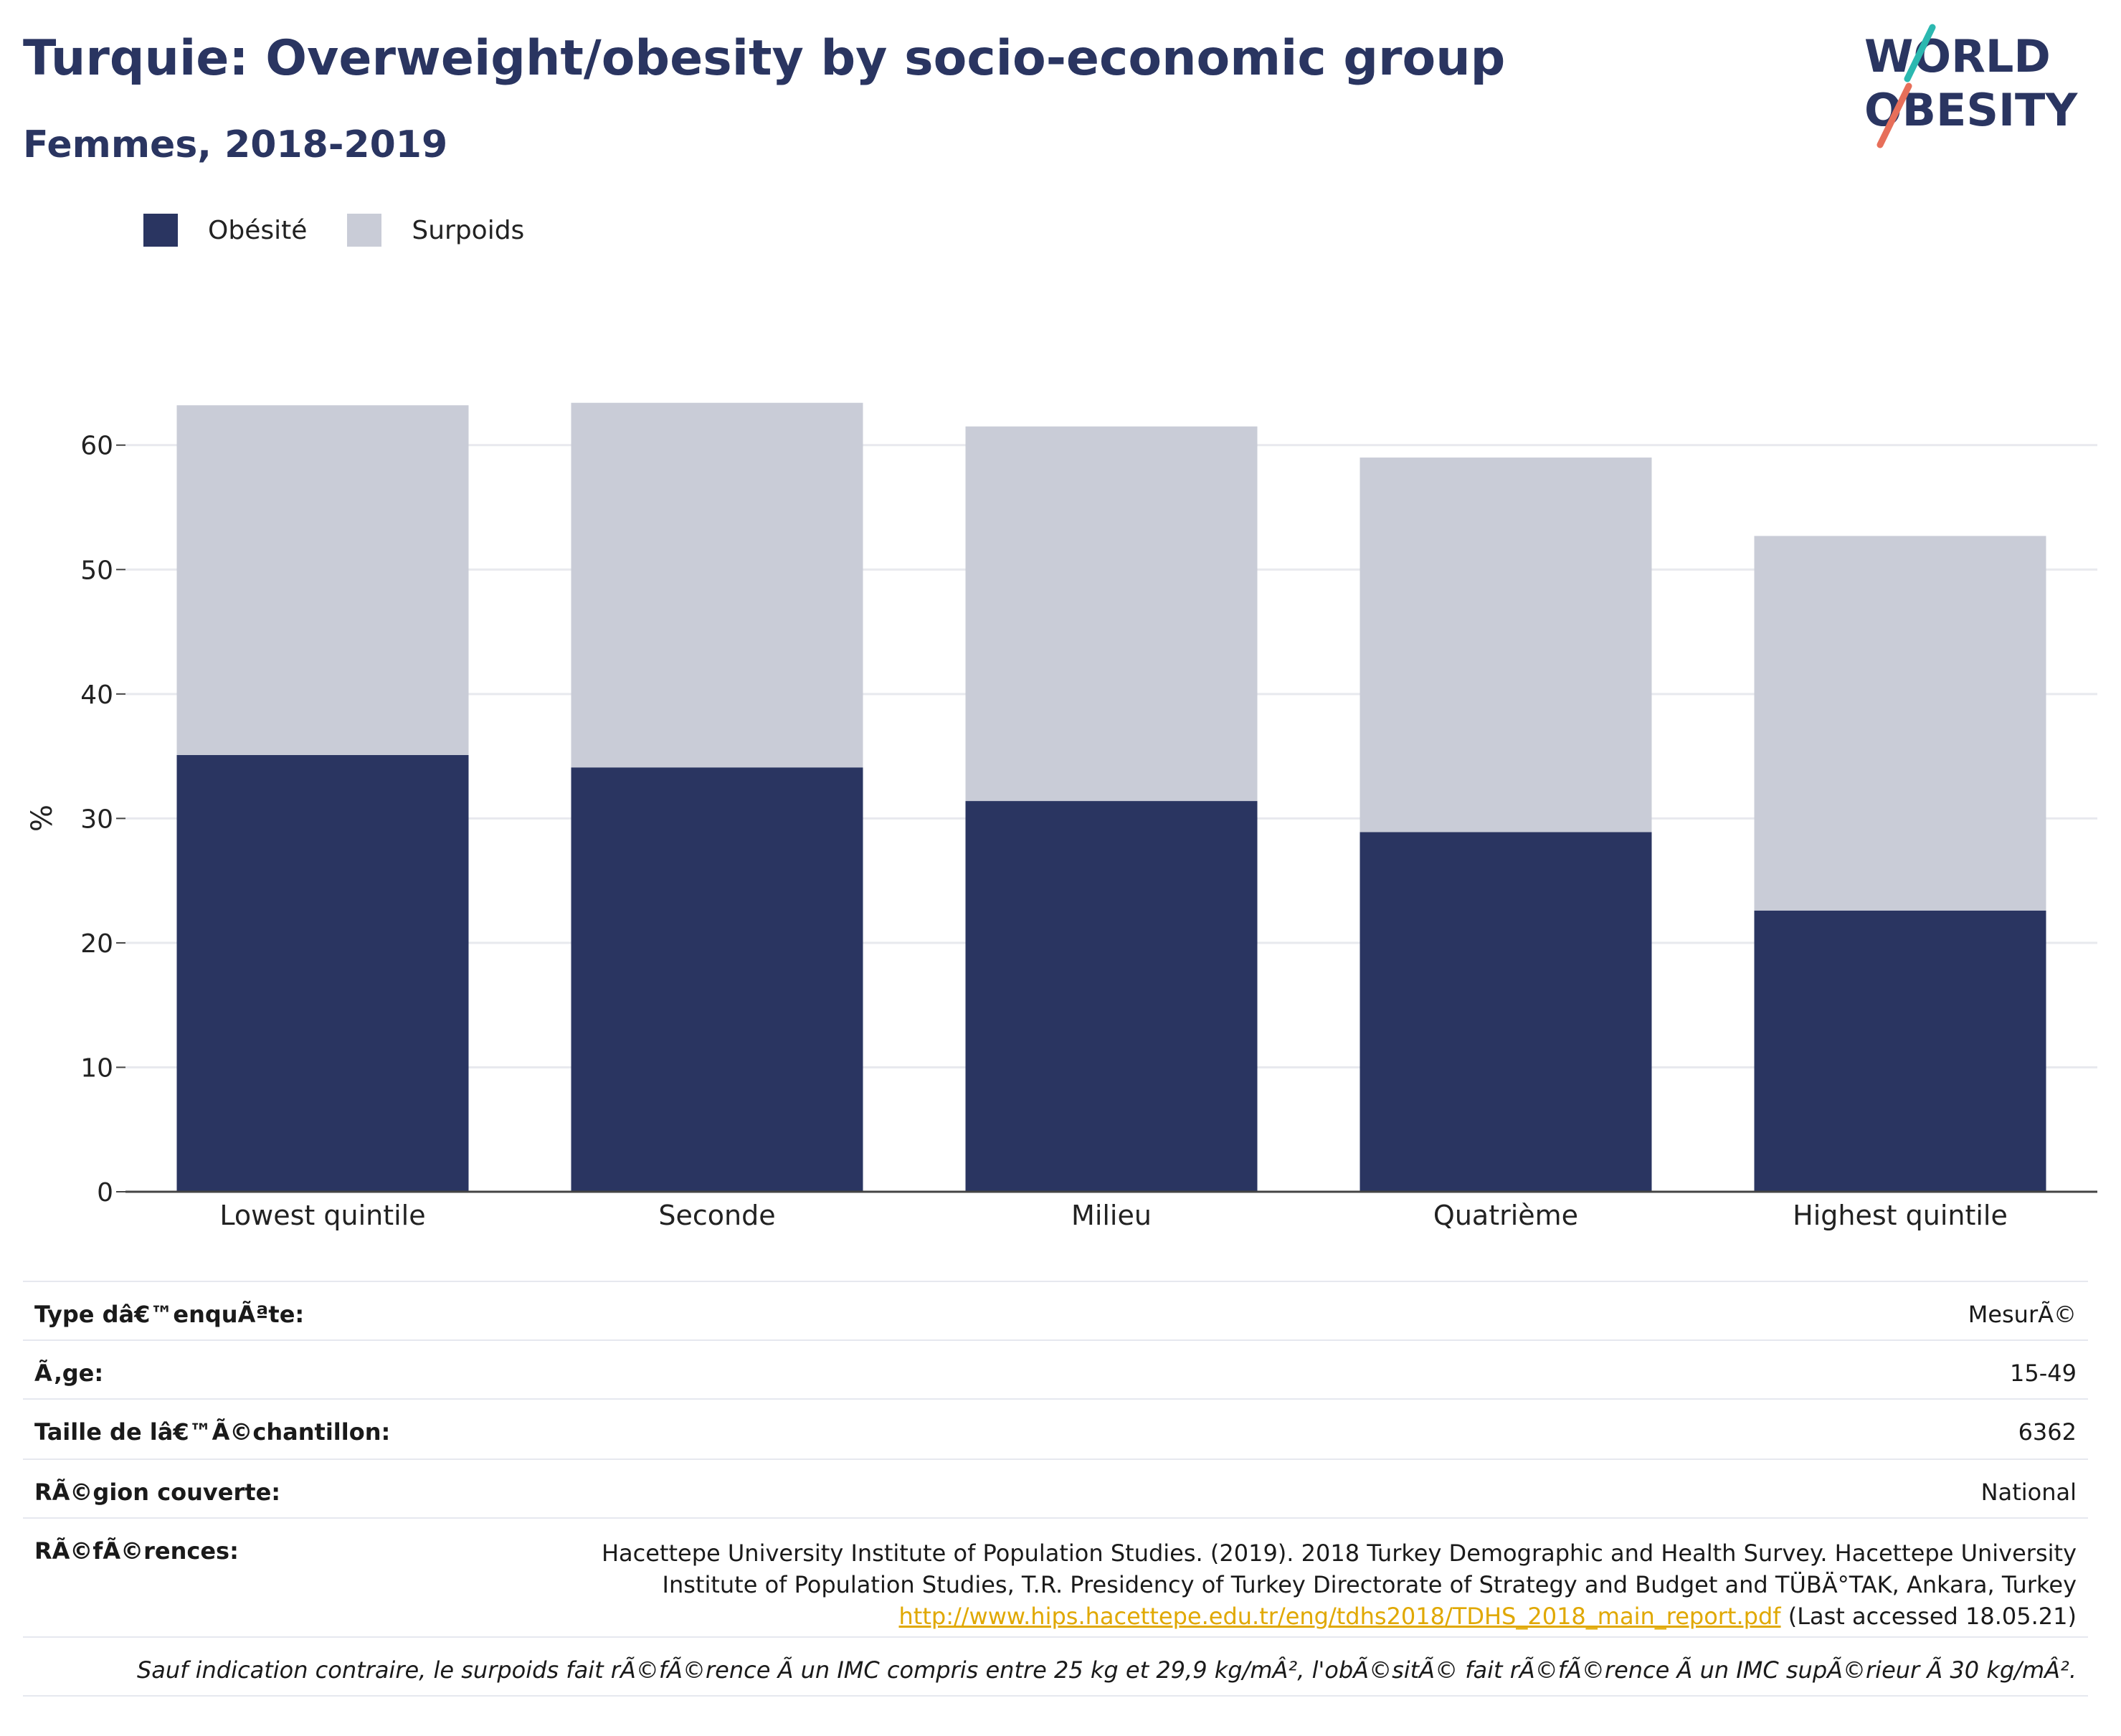  I want to click on y-tick-label: 60, so click(96, 447).